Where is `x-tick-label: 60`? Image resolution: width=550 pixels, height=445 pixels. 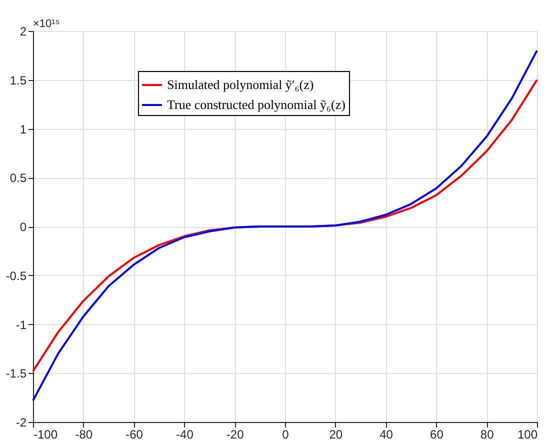 x-tick-label: 60 is located at coordinates (437, 435).